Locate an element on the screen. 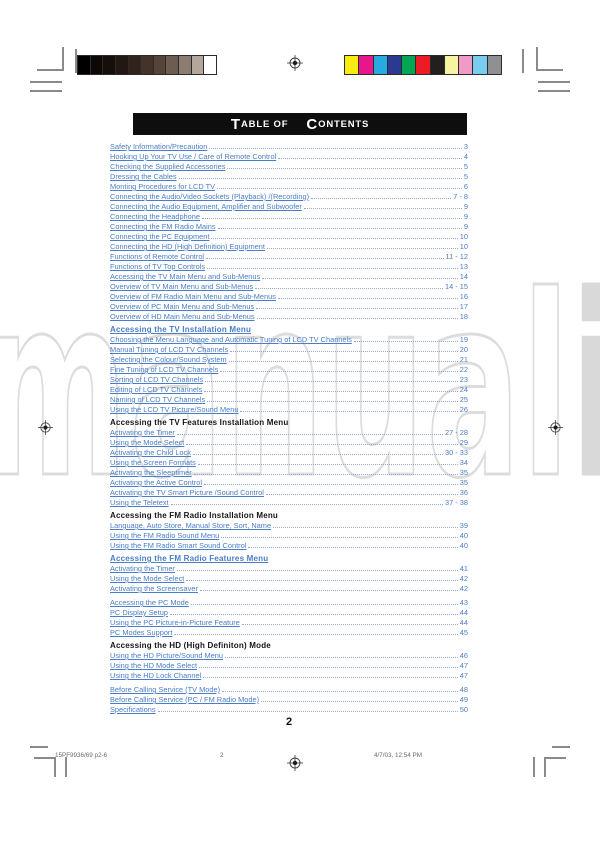 The image size is (600, 841). toc-entry: Connecting the PC Equipment 10 is located at coordinates (289, 237).